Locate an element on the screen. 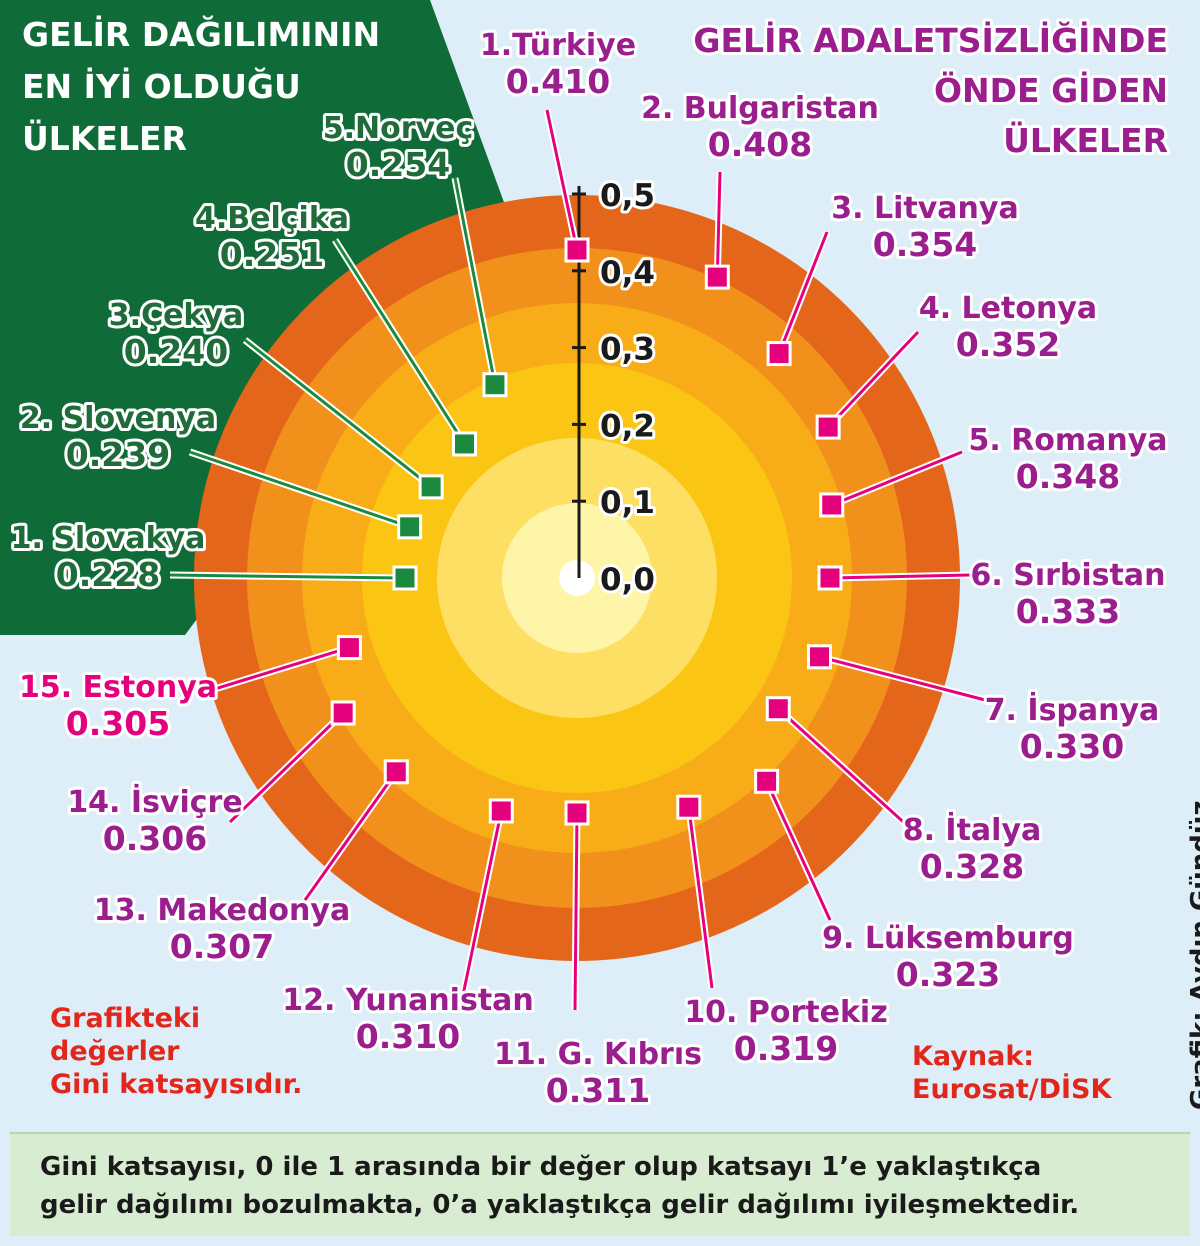  worst-country-label: 1.Türkiye is located at coordinates (558, 45).